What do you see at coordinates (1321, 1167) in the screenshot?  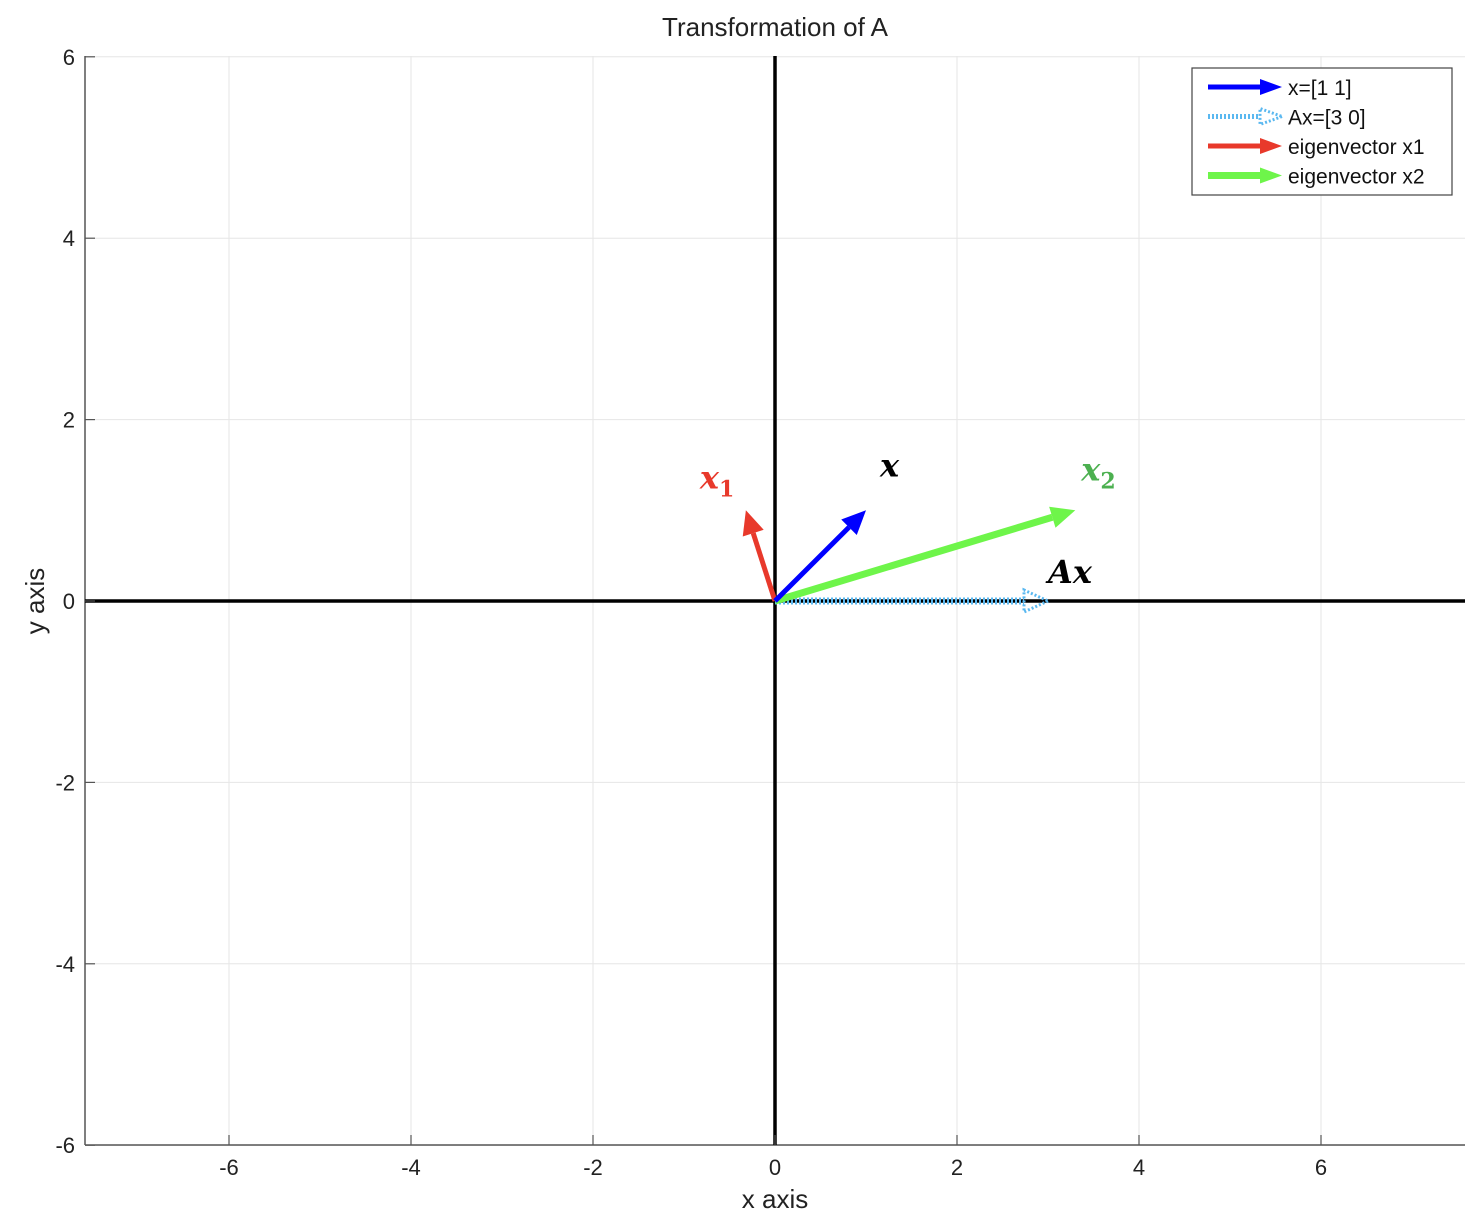 I see `x-tick-label: 6` at bounding box center [1321, 1167].